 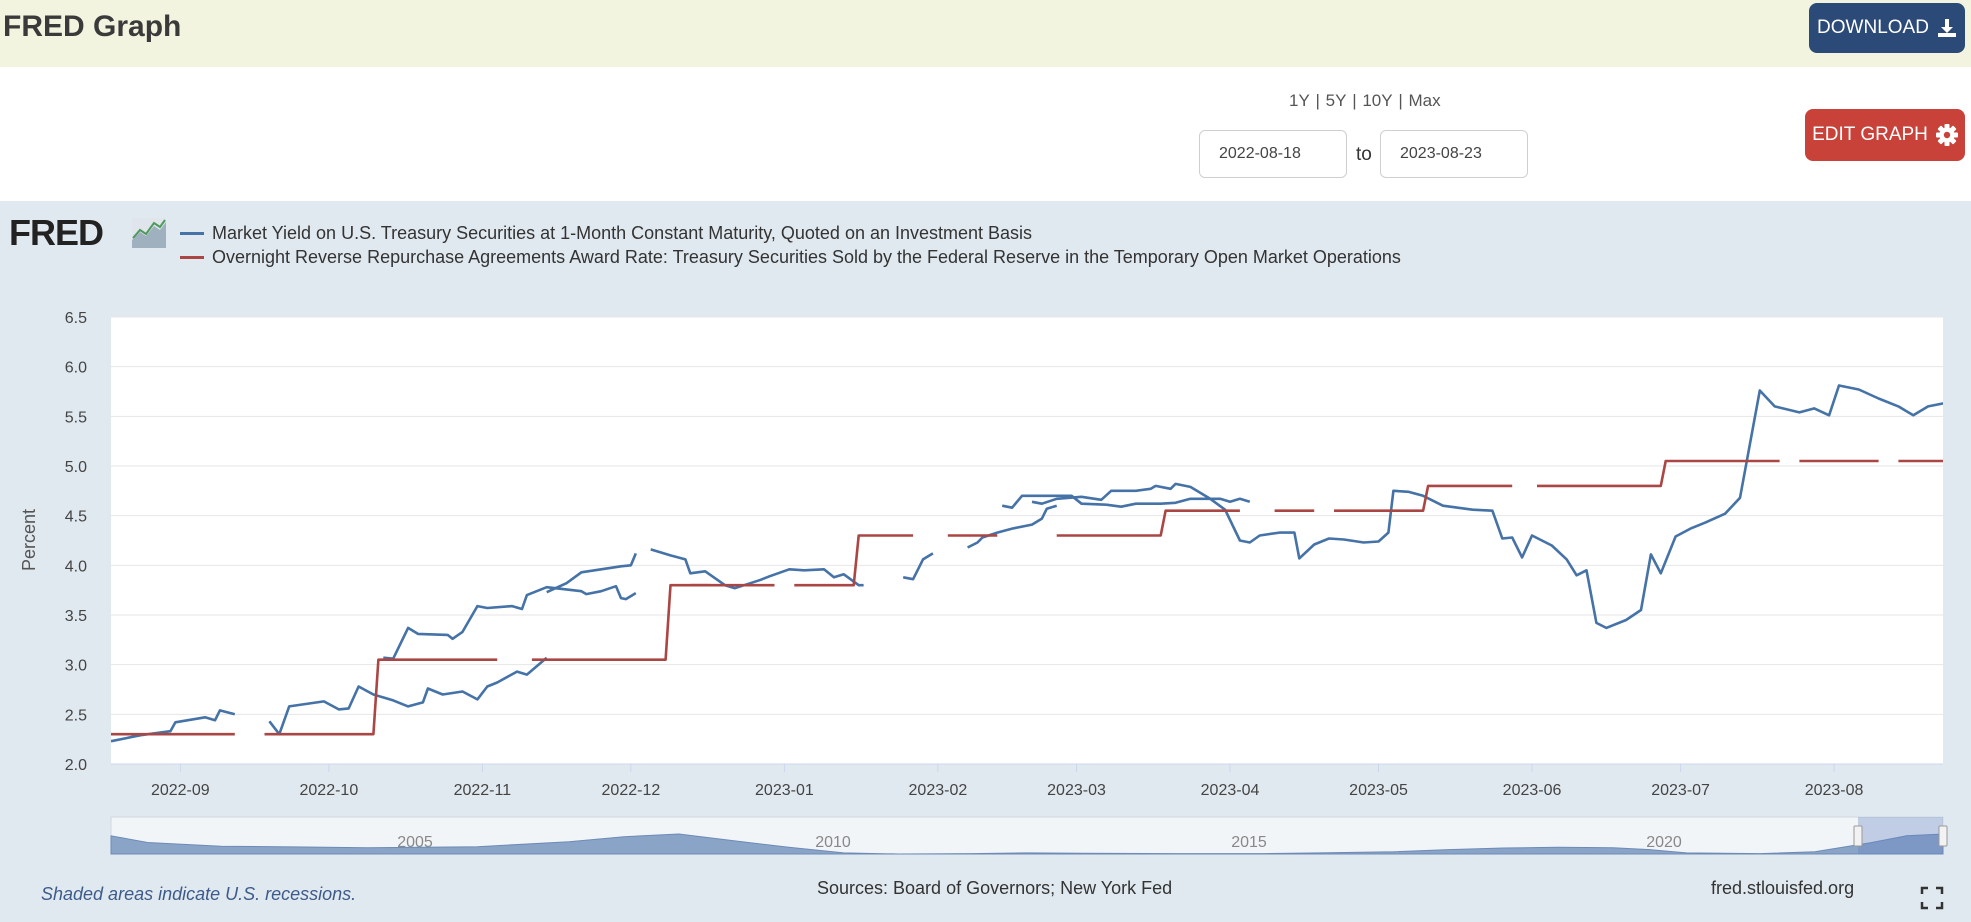 I want to click on x-tick-label: 2022-10, so click(x=329, y=790).